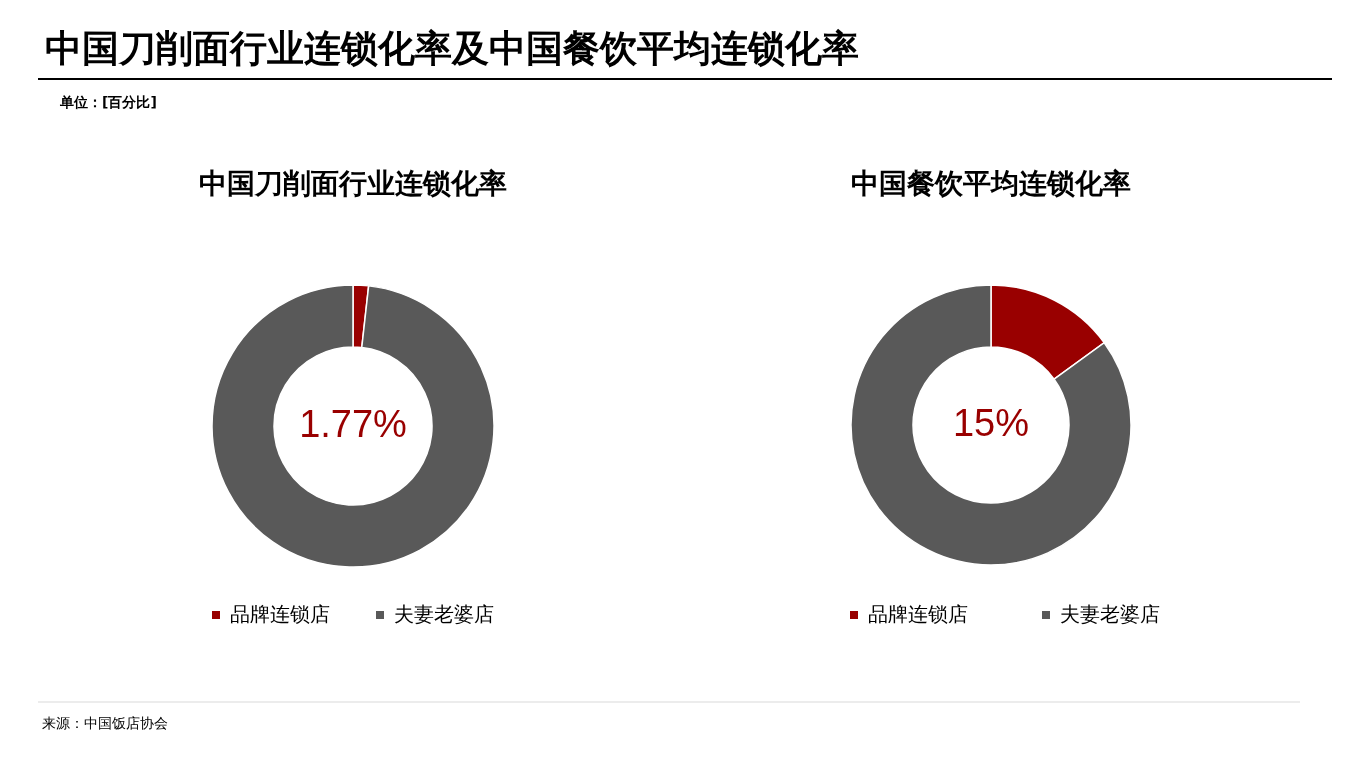 The height and width of the screenshot is (772, 1366). I want to click on data-label: 15%, so click(991, 423).